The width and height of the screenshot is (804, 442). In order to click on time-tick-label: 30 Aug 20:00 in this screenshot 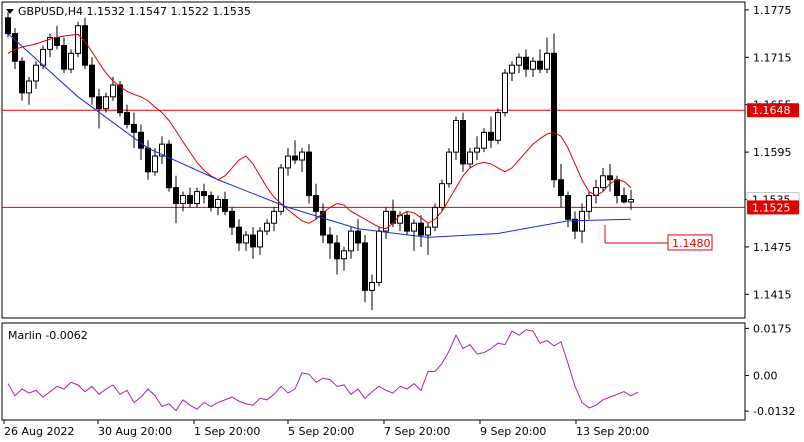, I will do `click(135, 431)`.